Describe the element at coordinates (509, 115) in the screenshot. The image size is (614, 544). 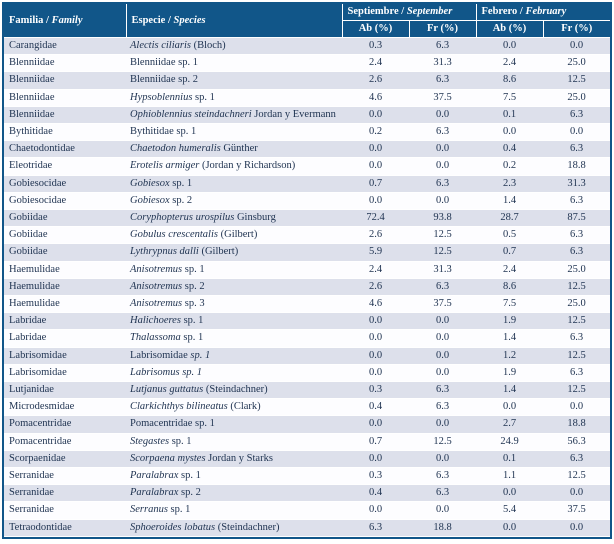
I see `february-ab-cell: 0.1` at that location.